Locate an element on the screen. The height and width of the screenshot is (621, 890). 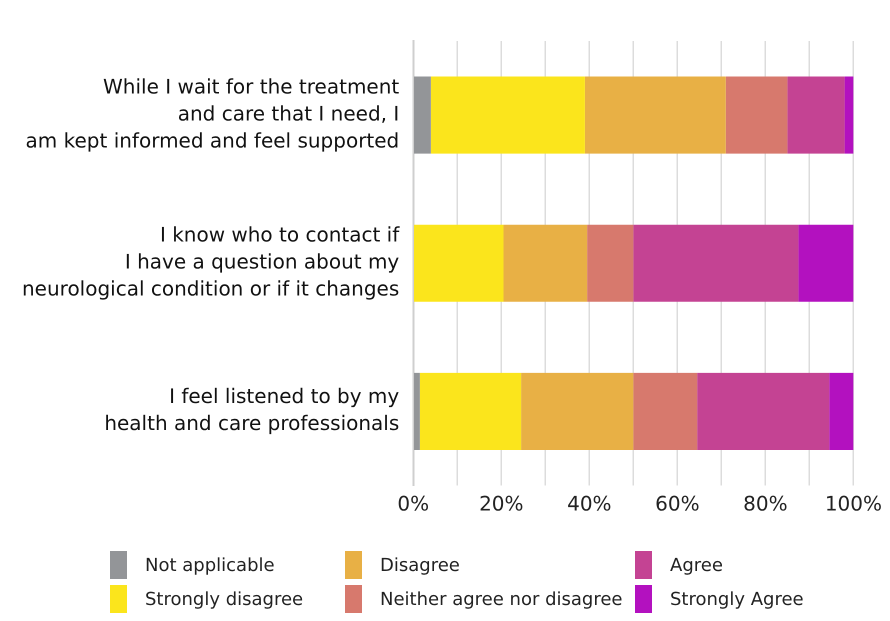
y-tick-label: While I wait for the treatment and care that I need, I am kept informed and feel supported is located at coordinates (213, 113).